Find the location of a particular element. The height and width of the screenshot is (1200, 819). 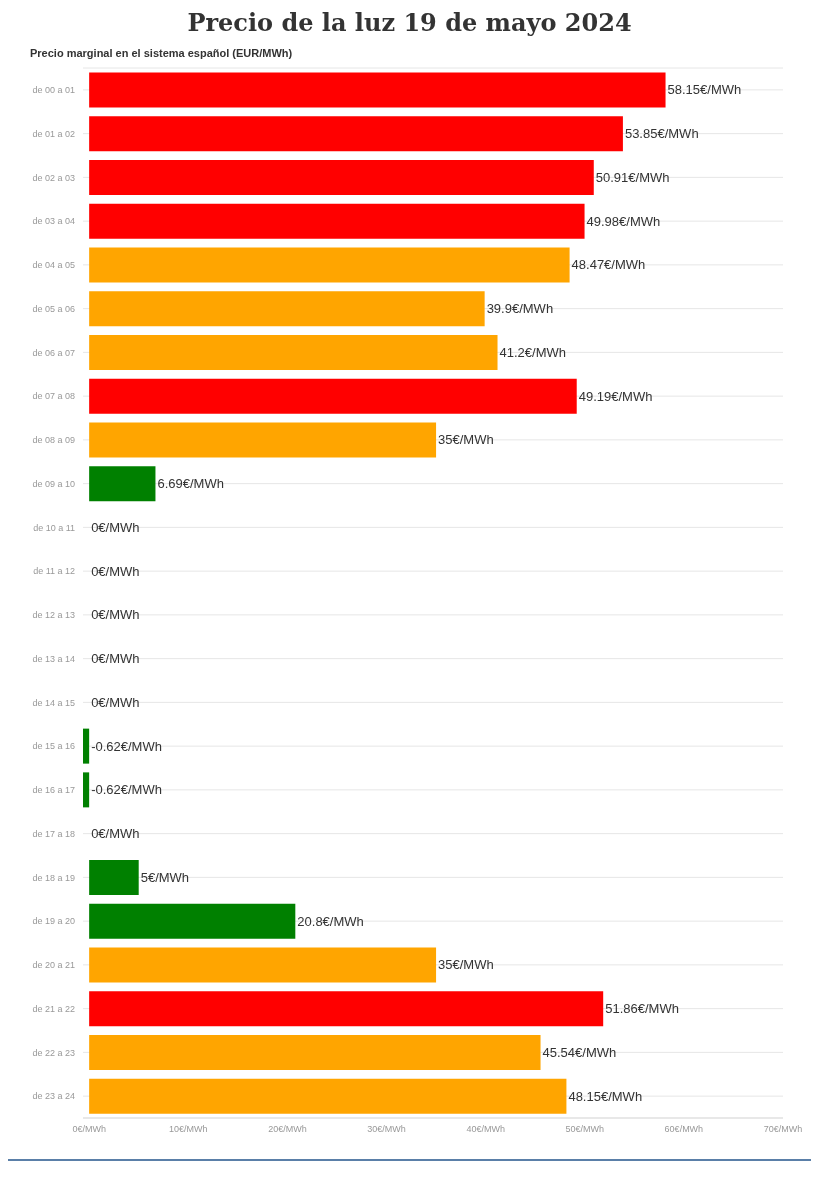

y-tick-label: de 17 a 18 is located at coordinates (53, 833).